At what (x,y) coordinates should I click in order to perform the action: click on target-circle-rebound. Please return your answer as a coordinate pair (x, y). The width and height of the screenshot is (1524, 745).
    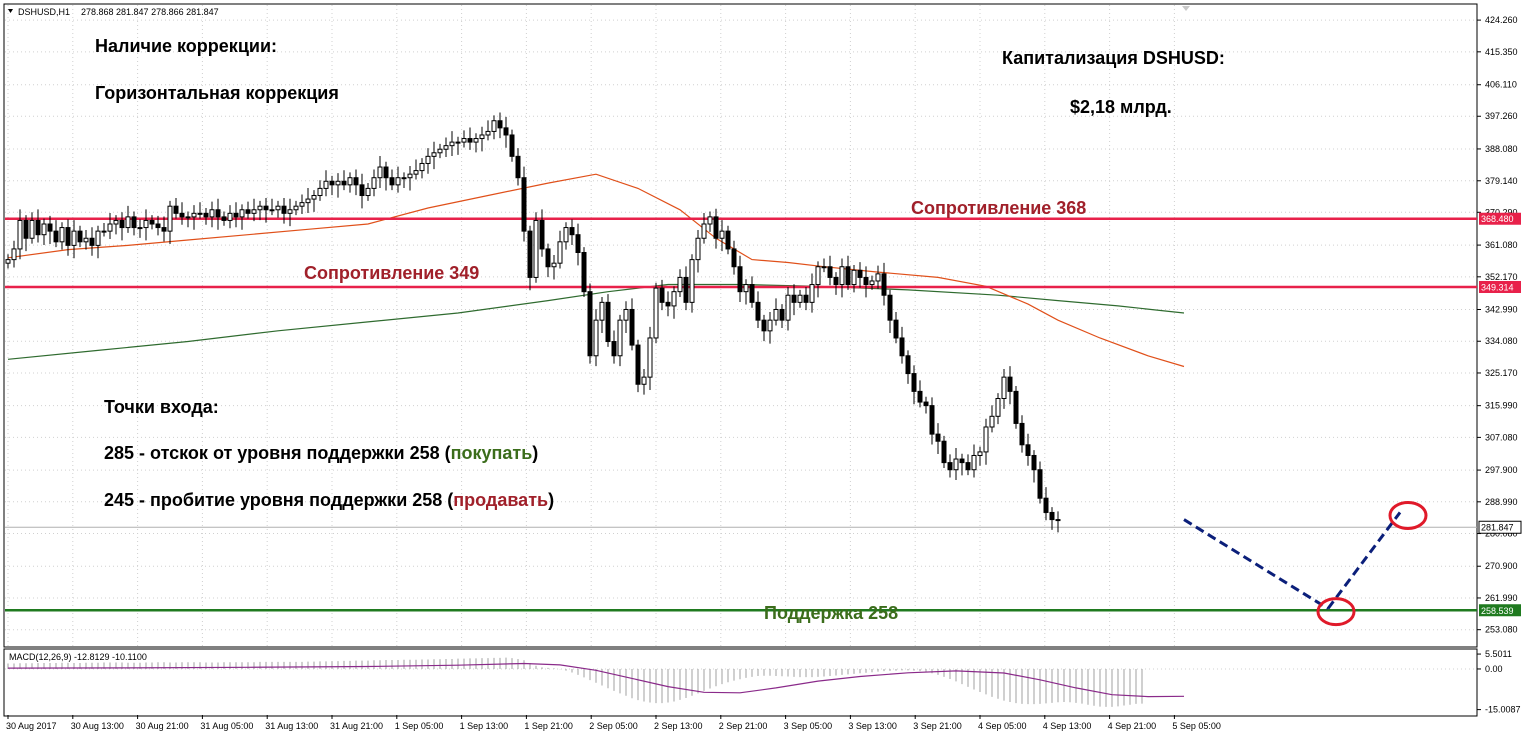
    Looking at the image, I should click on (1408, 515).